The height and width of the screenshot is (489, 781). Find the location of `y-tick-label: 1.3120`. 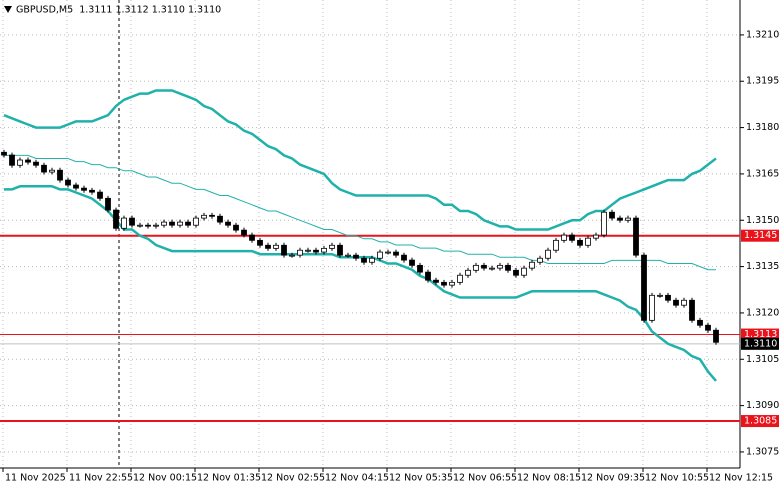

y-tick-label: 1.3120 is located at coordinates (762, 312).